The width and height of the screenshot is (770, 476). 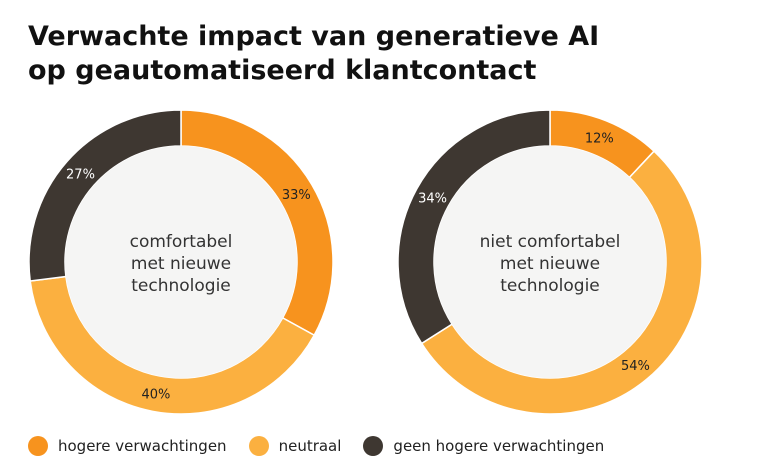 I want to click on legend-item-hogere: hogere verwachtingen, so click(x=127, y=446).